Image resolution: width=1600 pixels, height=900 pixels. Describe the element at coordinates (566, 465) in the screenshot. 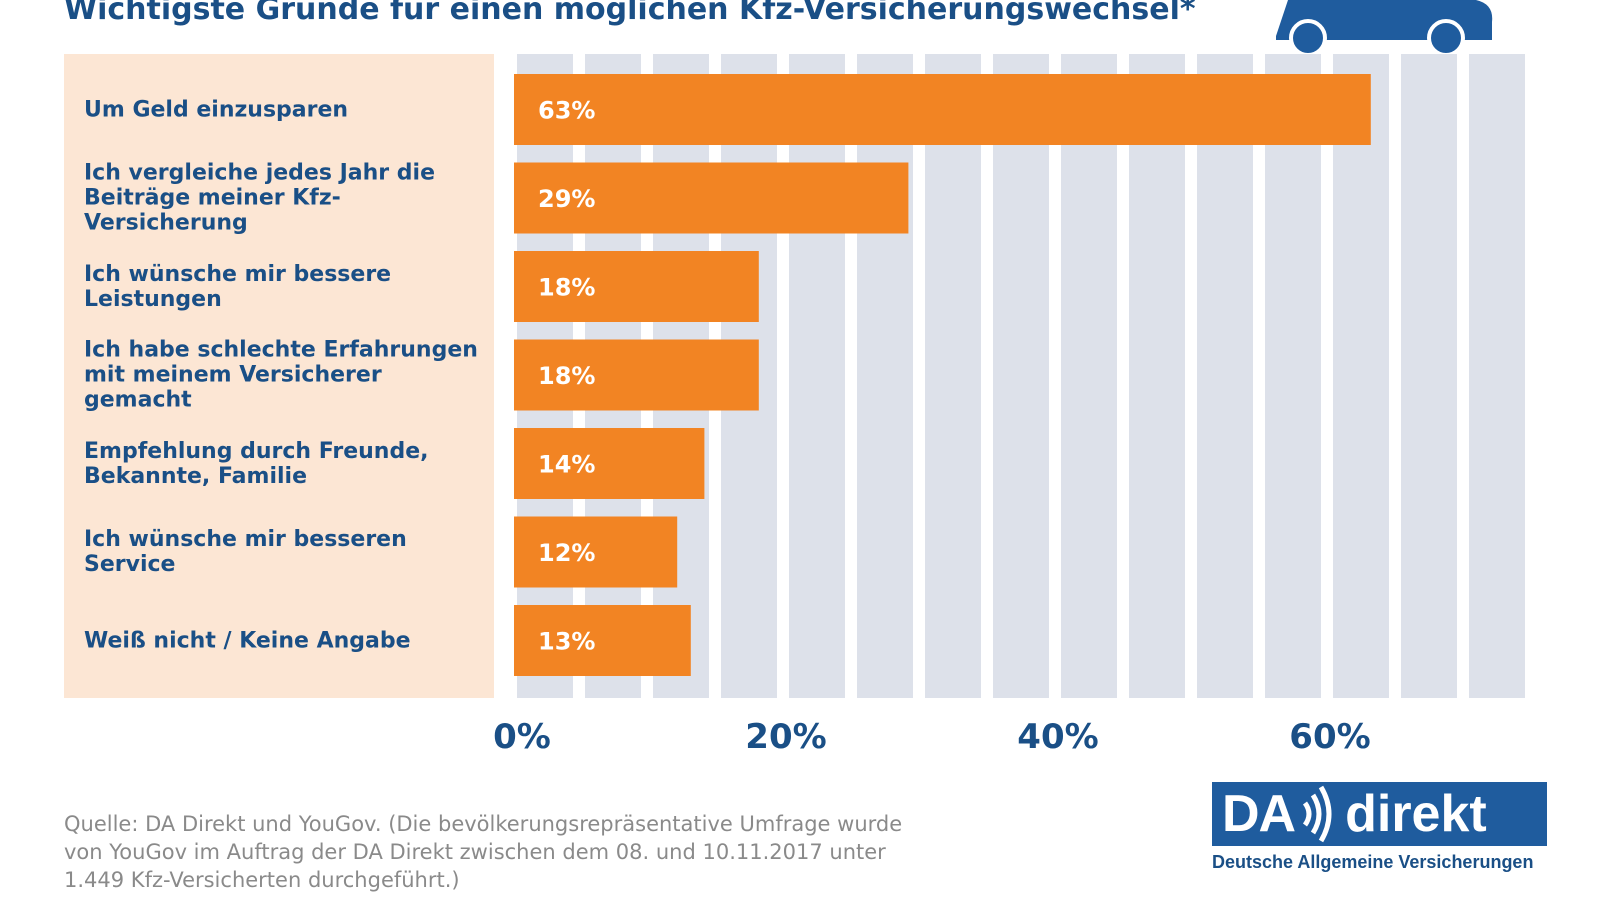

I see `bar-value-label: 14%` at that location.